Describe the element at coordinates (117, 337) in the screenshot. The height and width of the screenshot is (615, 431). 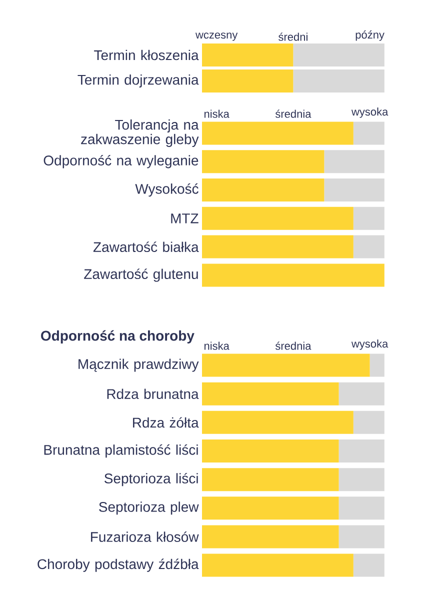
I see `chart-title: Odporność na choroby` at that location.